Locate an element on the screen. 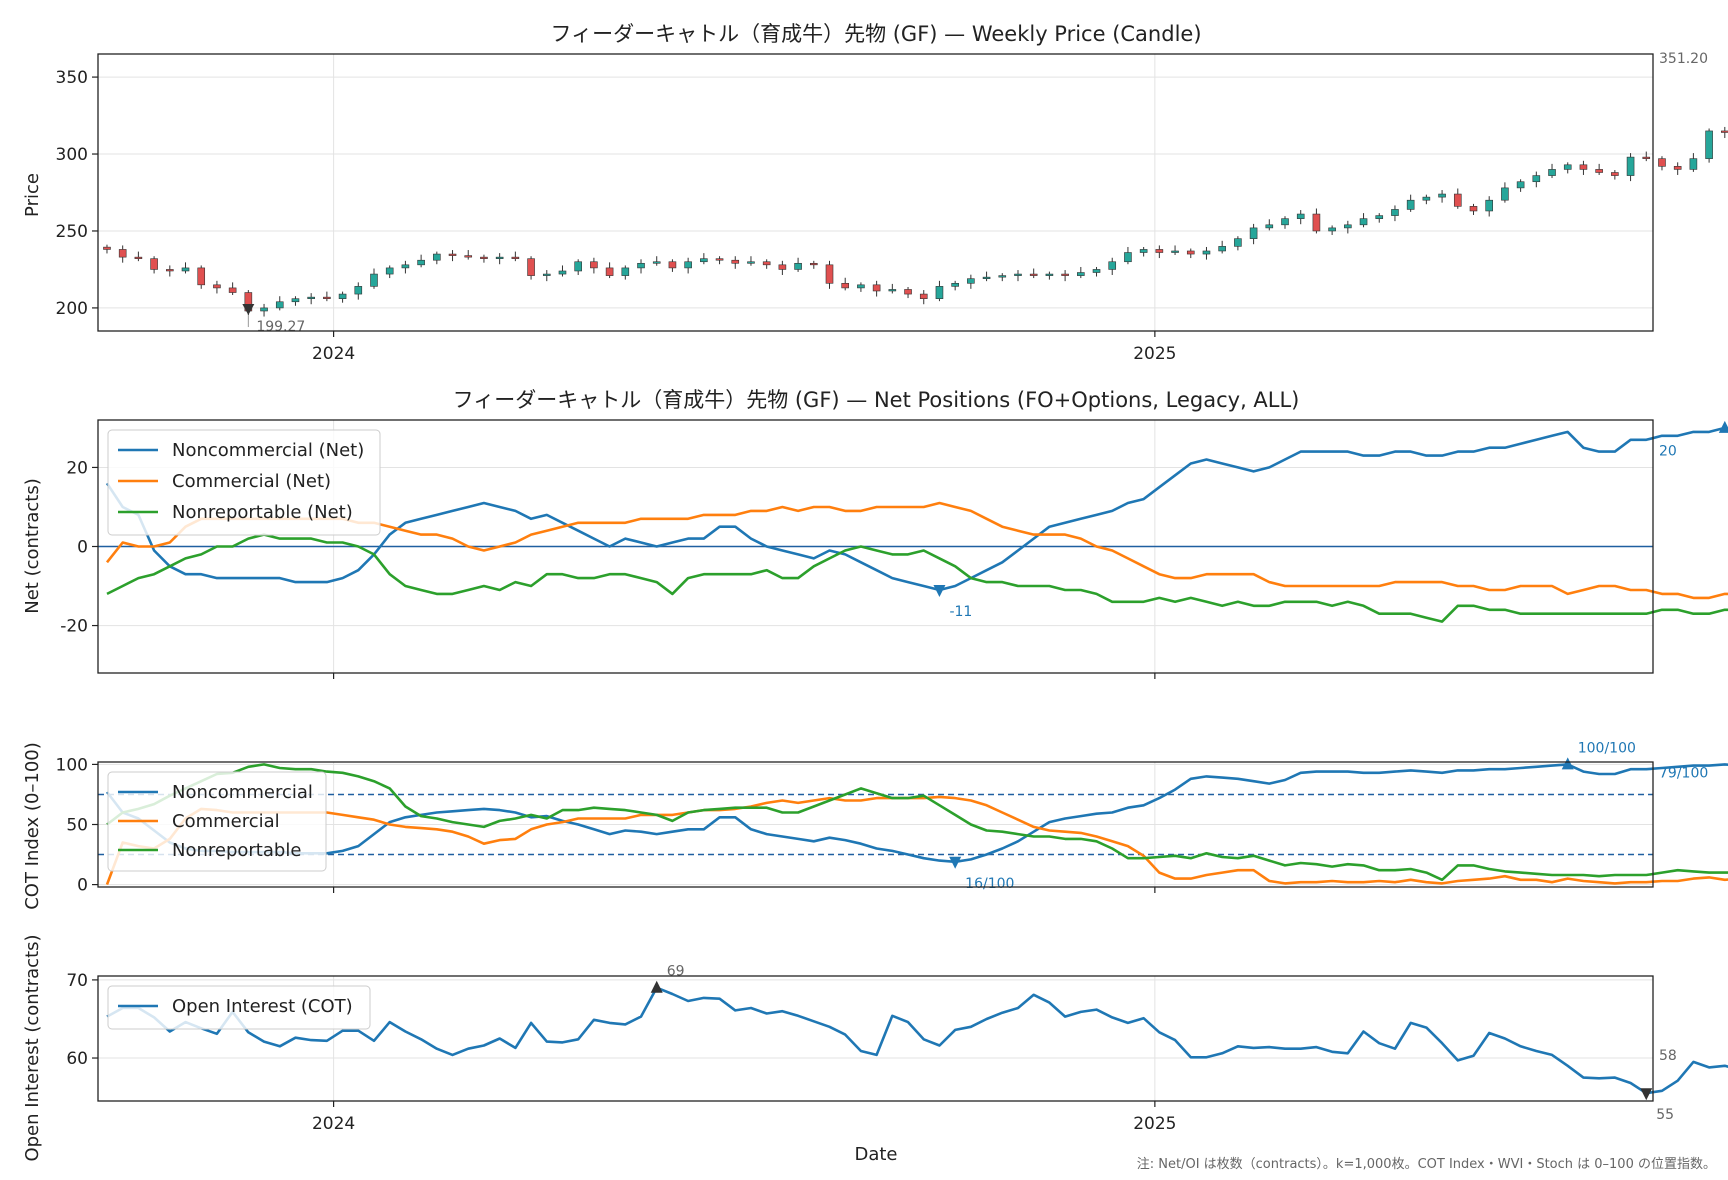 This screenshot has width=1728, height=1180. oi-y-axis-label: Open Interest (contracts) is located at coordinates (32, 1047).